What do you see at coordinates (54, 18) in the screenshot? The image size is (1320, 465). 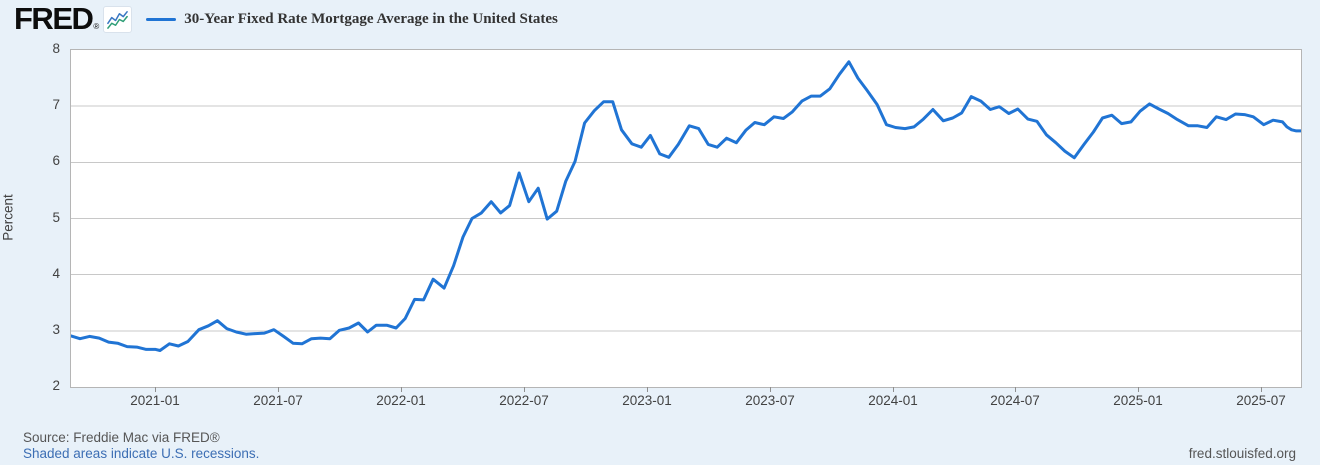 I see `fred-logo: FRED` at bounding box center [54, 18].